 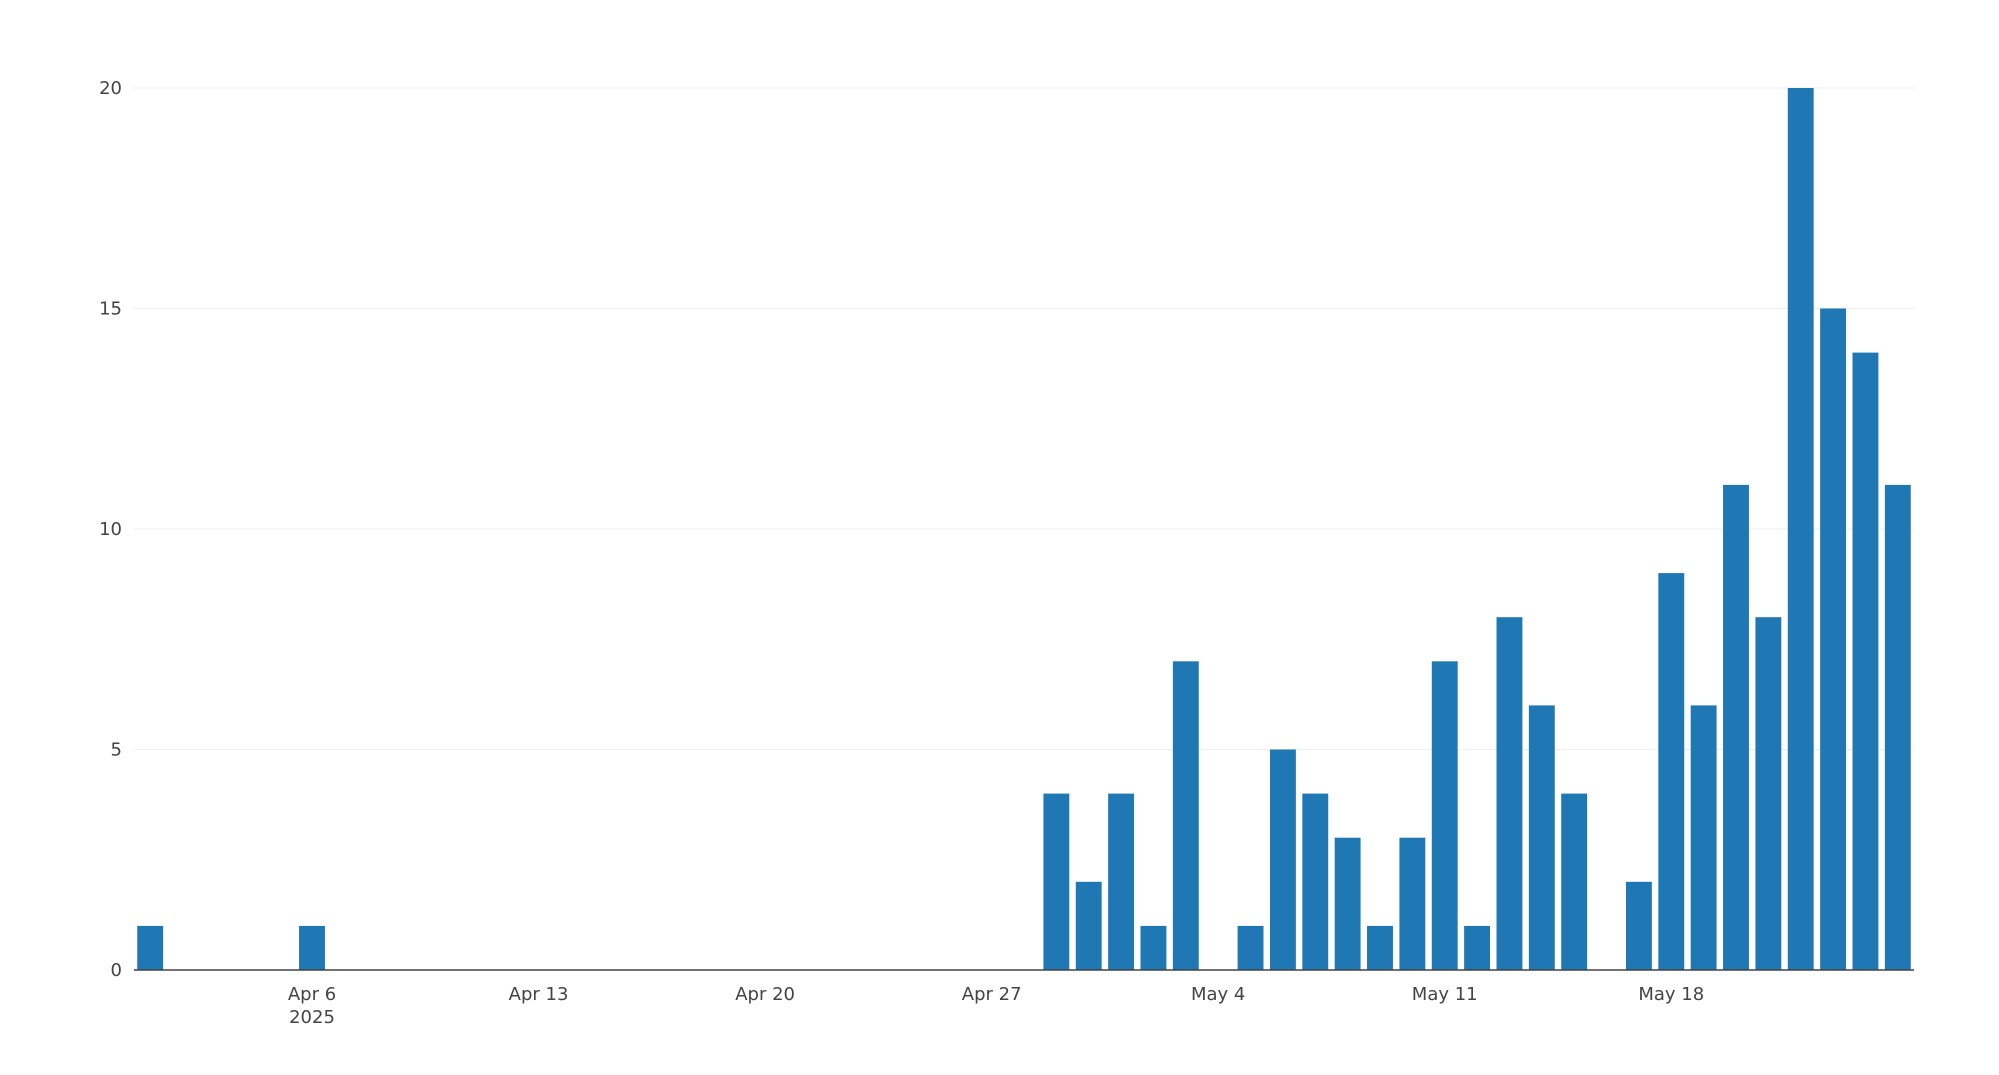 What do you see at coordinates (1671, 994) in the screenshot?
I see `x-tick-label: May 18` at bounding box center [1671, 994].